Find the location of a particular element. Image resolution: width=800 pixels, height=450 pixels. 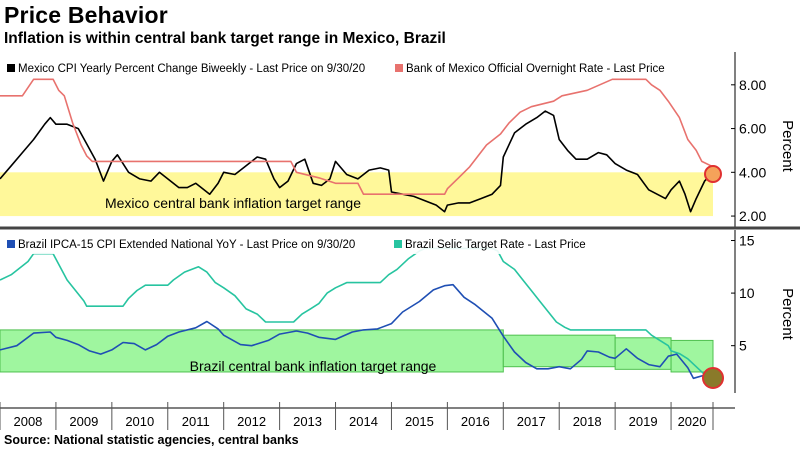

x-tick-label: 2015 is located at coordinates (419, 421).